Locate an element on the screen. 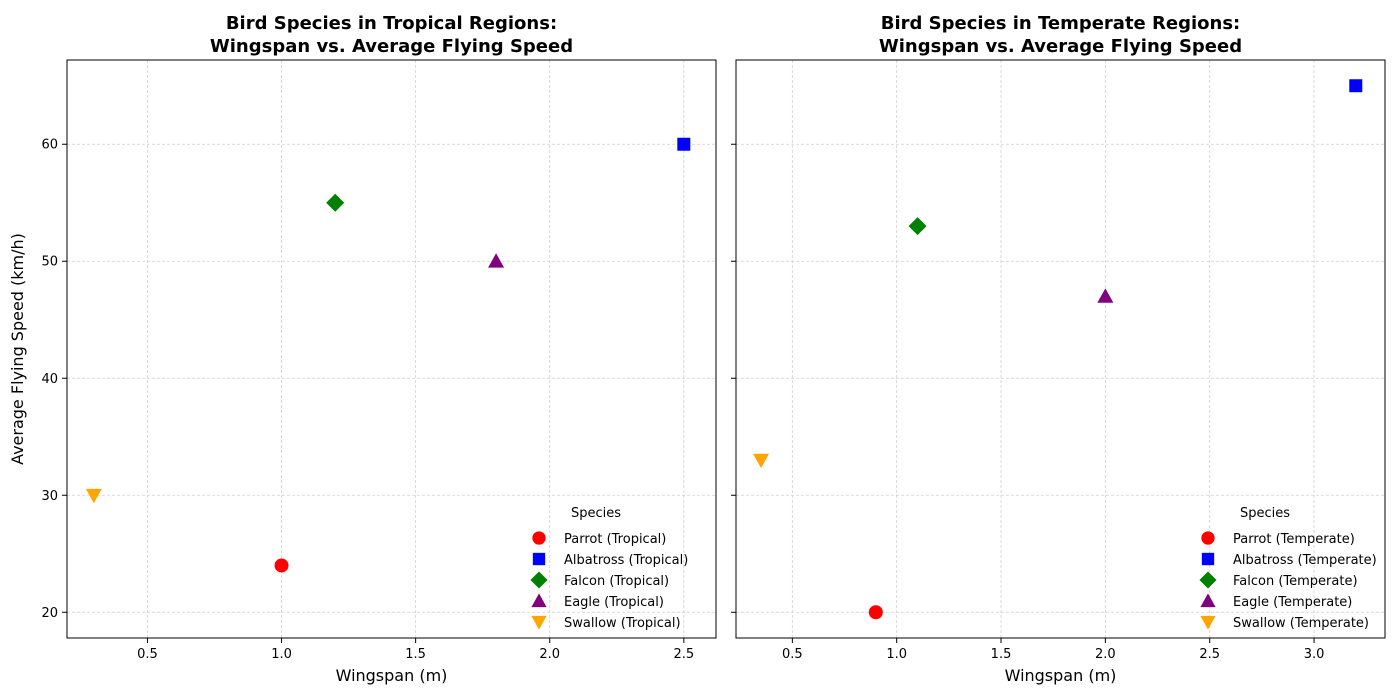 The width and height of the screenshot is (1400, 700). legend-label: Swallow (Tropical) is located at coordinates (622, 623).